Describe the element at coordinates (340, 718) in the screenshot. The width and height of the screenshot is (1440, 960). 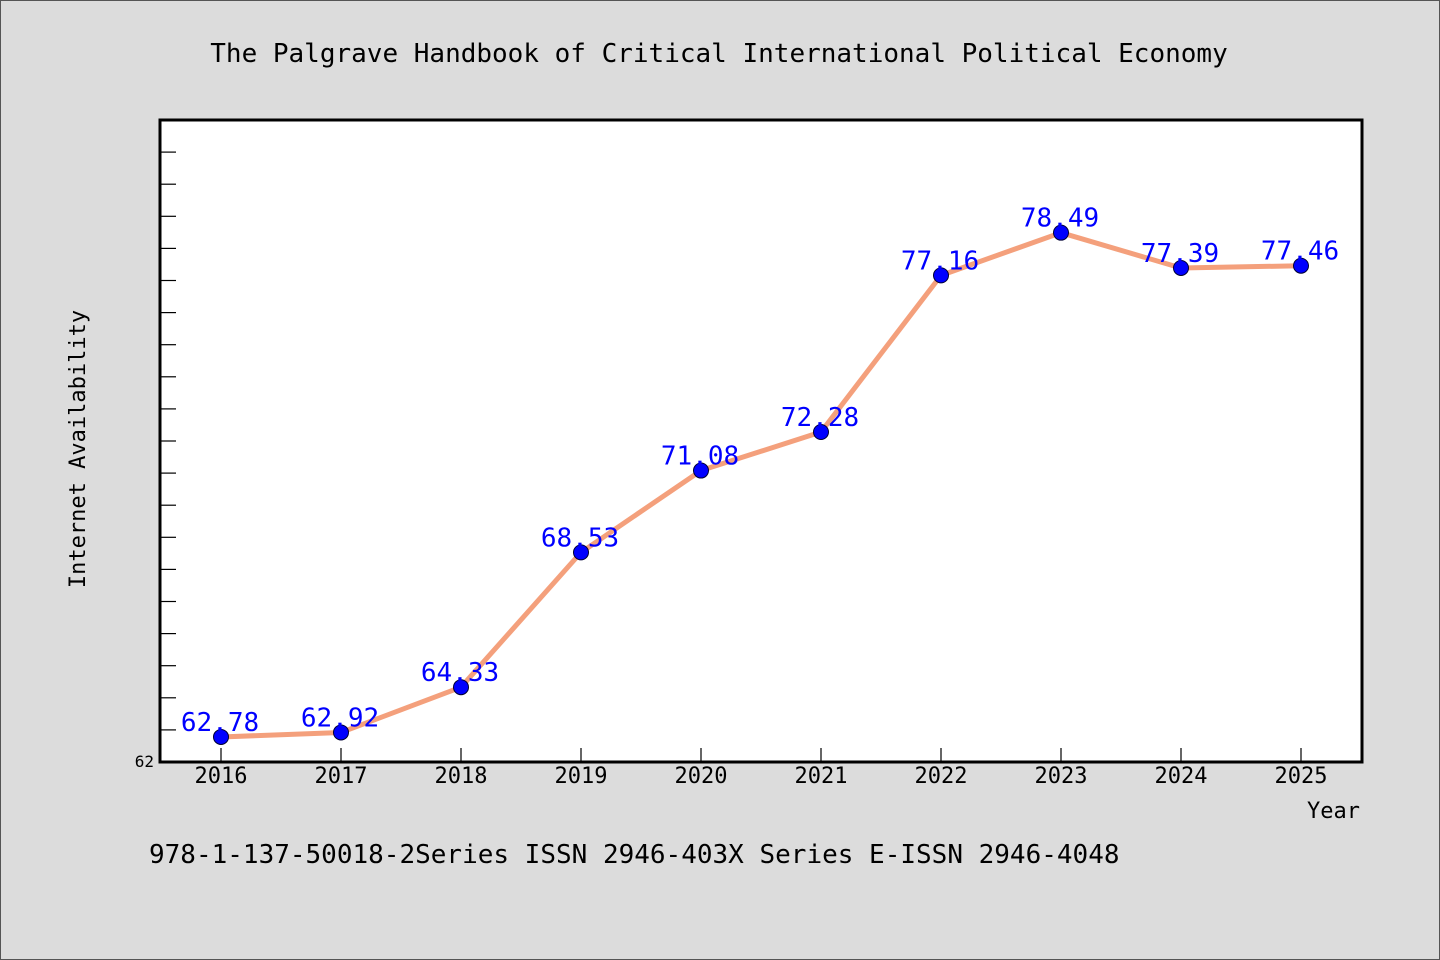
I see `data-label: 62.92` at that location.